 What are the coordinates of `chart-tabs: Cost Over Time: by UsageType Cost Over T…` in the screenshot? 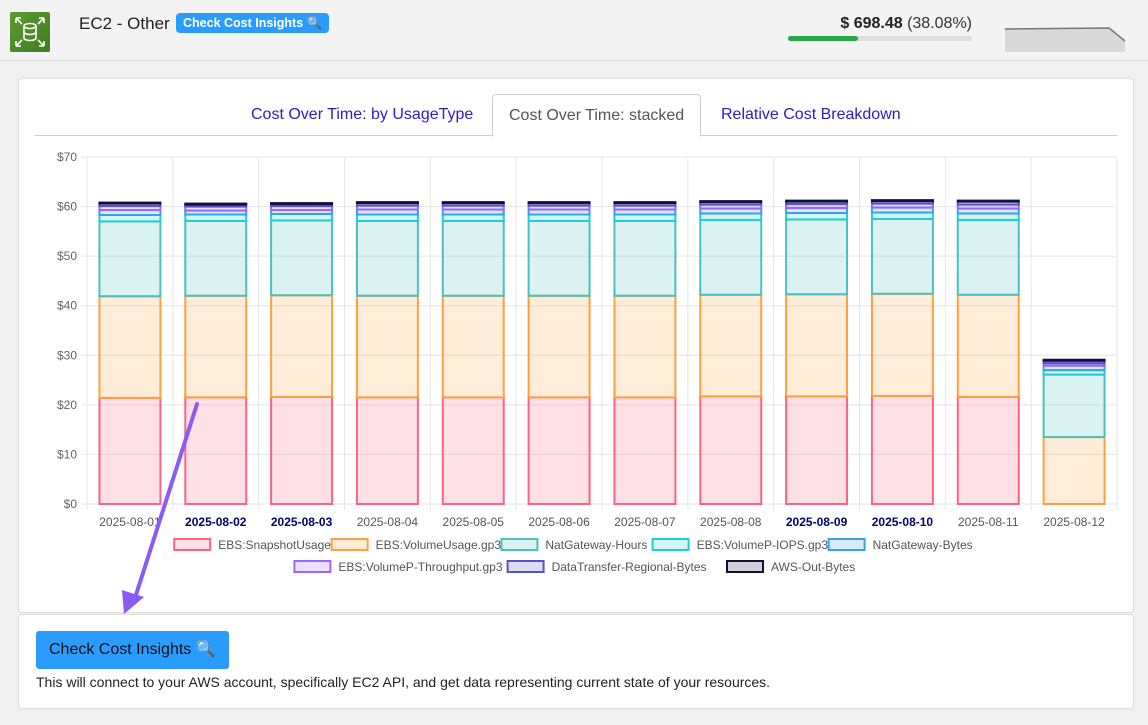 It's located at (576, 115).